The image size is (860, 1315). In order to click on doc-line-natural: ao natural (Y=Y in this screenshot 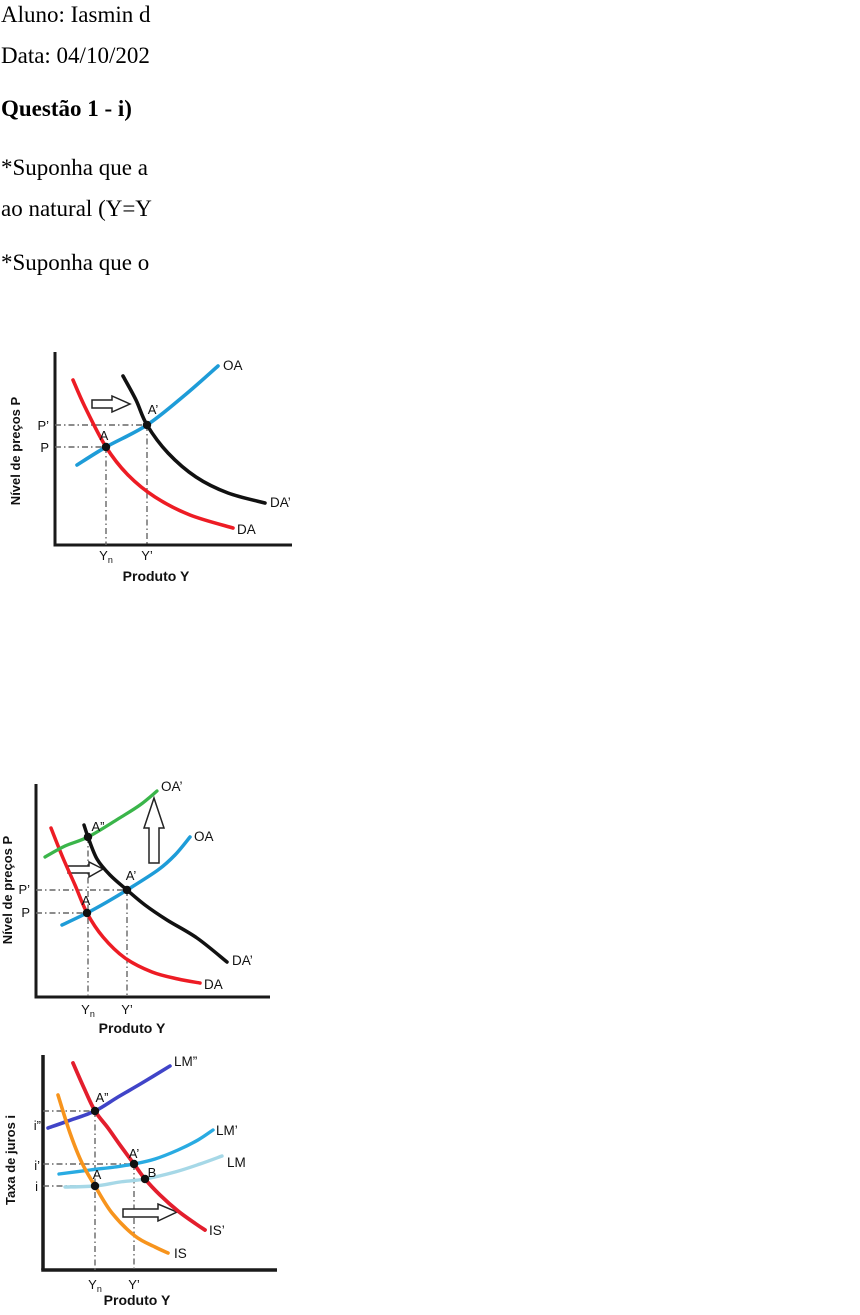, I will do `click(76, 208)`.